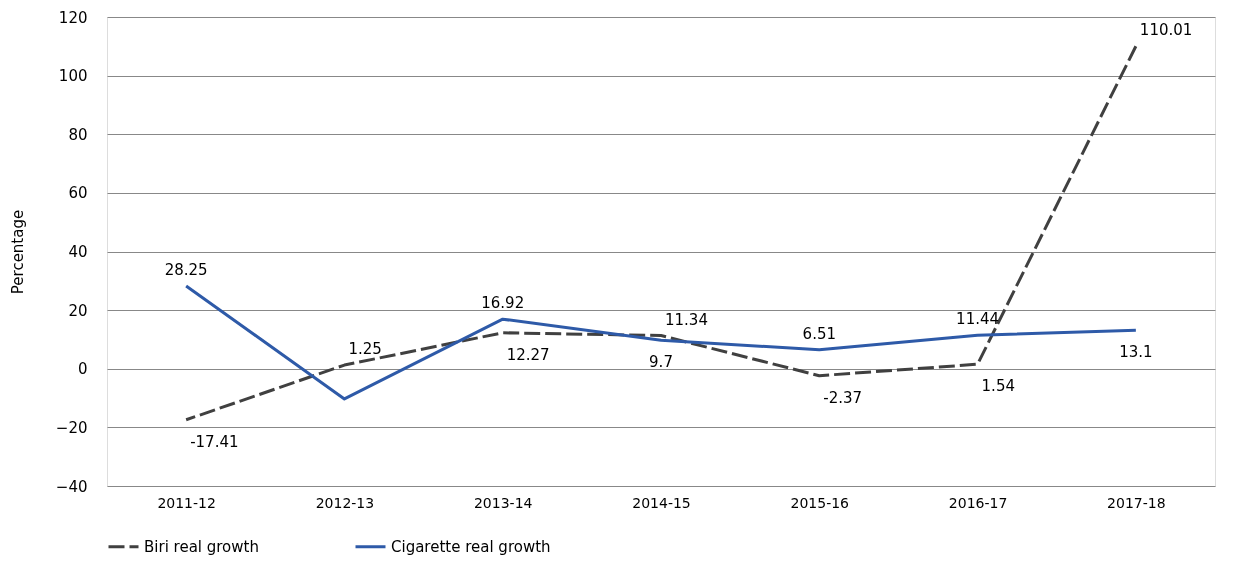 This screenshot has width=1245, height=582. What do you see at coordinates (1136, 352) in the screenshot?
I see `data-label: 13.1` at bounding box center [1136, 352].